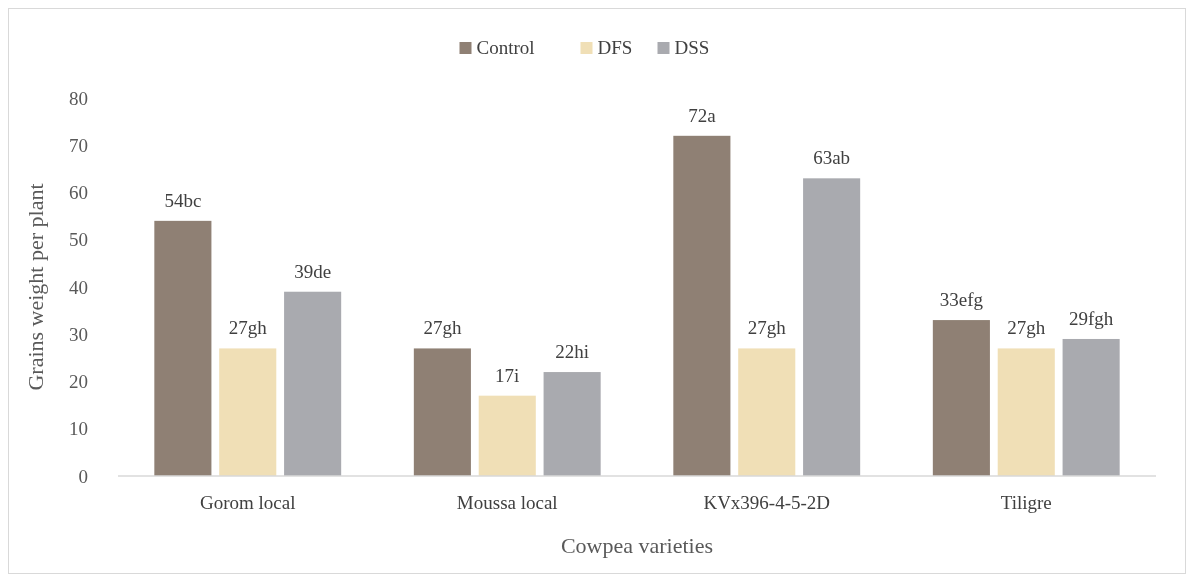 This screenshot has width=1194, height=582. I want to click on legend-label: Control, so click(505, 47).